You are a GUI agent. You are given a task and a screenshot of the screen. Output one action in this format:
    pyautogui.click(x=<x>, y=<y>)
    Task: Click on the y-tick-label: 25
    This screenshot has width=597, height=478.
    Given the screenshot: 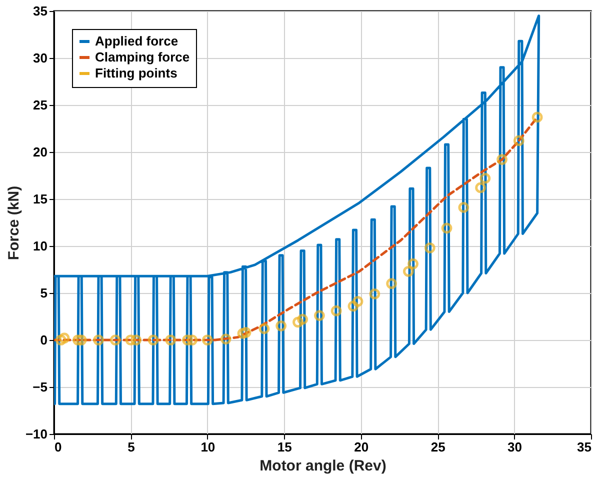 What is the action you would take?
    pyautogui.click(x=40, y=105)
    